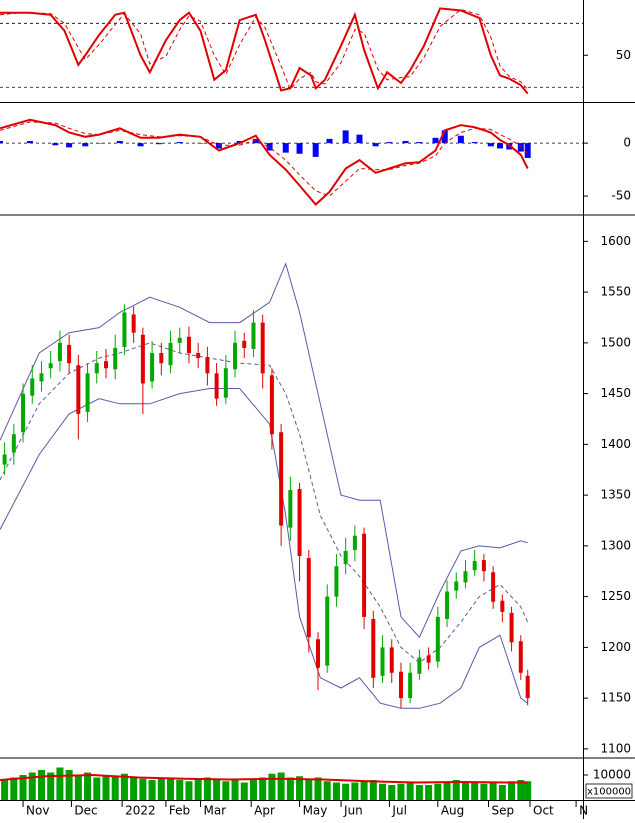 This screenshot has width=635, height=823. What do you see at coordinates (615, 647) in the screenshot?
I see `y-tick-label: 1200` at bounding box center [615, 647].